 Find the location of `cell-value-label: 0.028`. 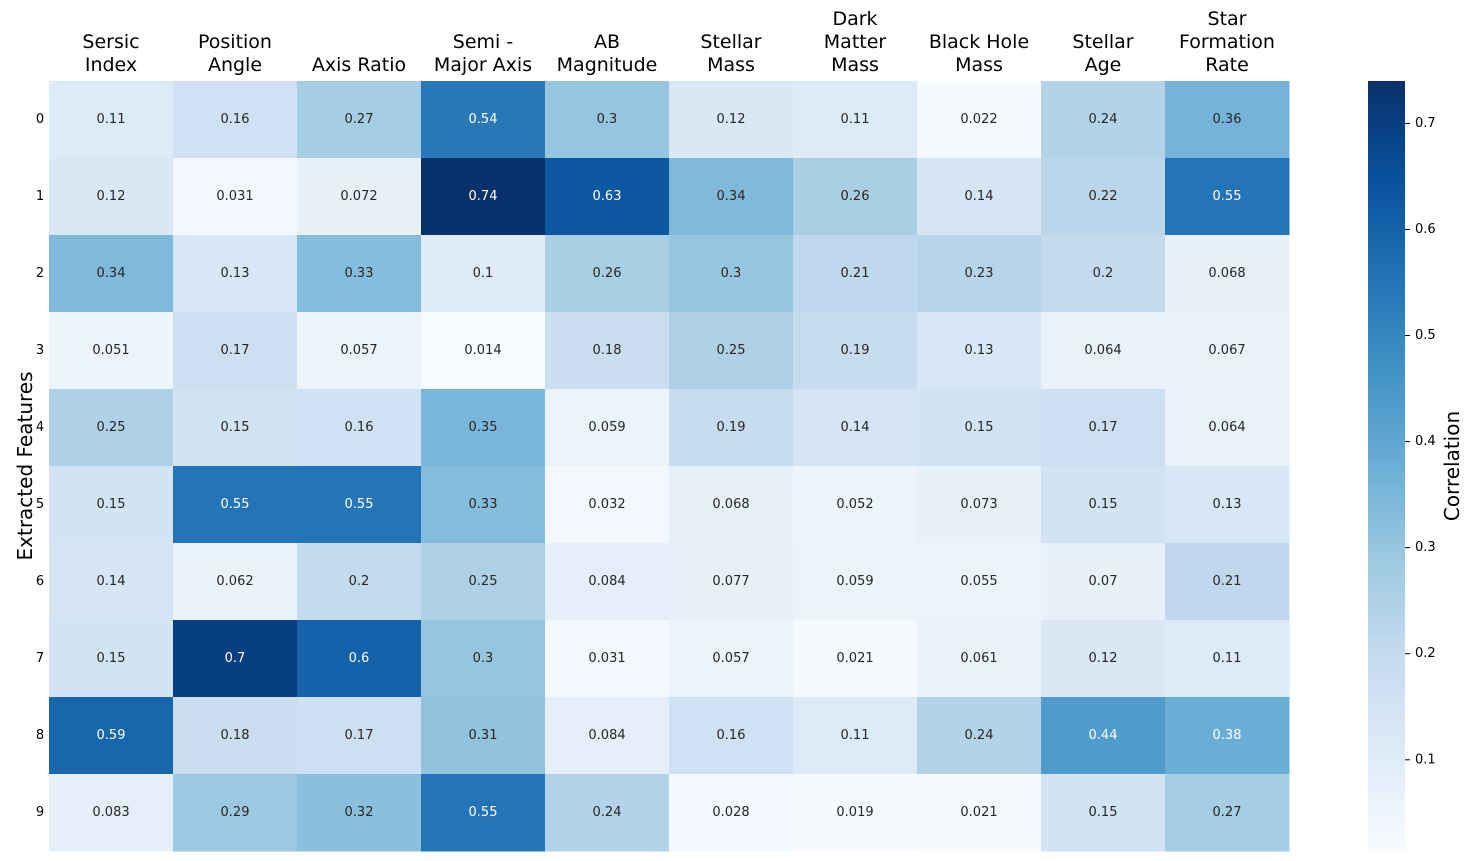

cell-value-label: 0.028 is located at coordinates (730, 812).